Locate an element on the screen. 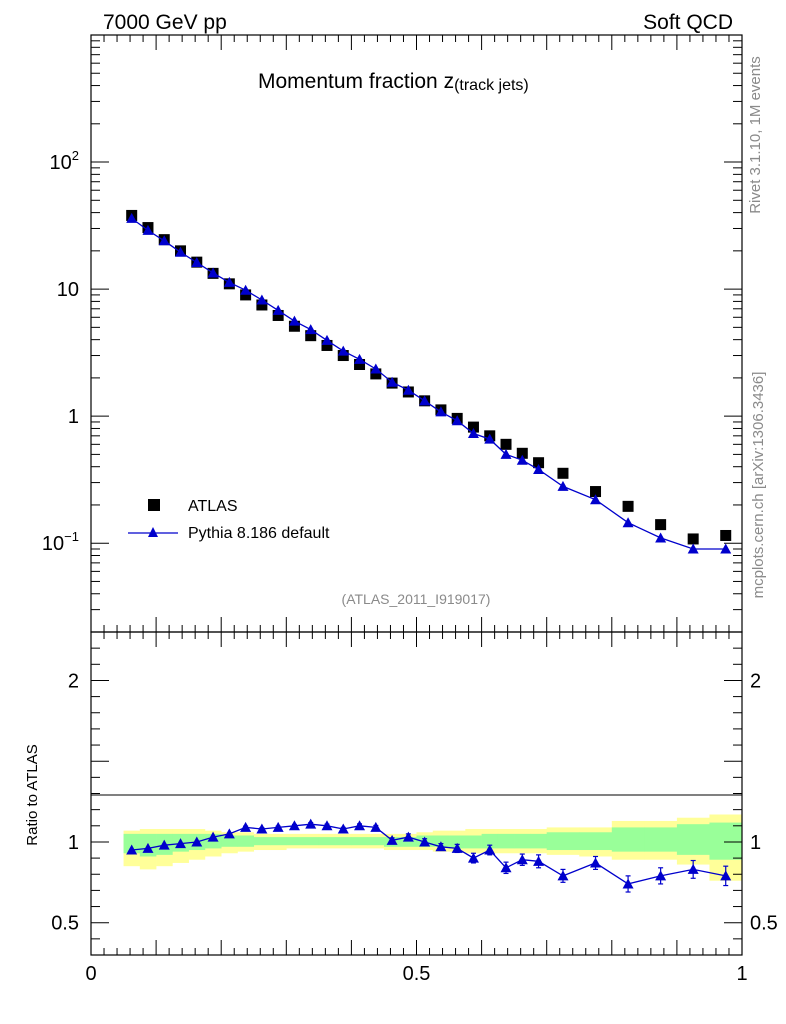 The width and height of the screenshot is (786, 1024). rivet-label: Rivet 3.1.10, 1M events is located at coordinates (755, 135).